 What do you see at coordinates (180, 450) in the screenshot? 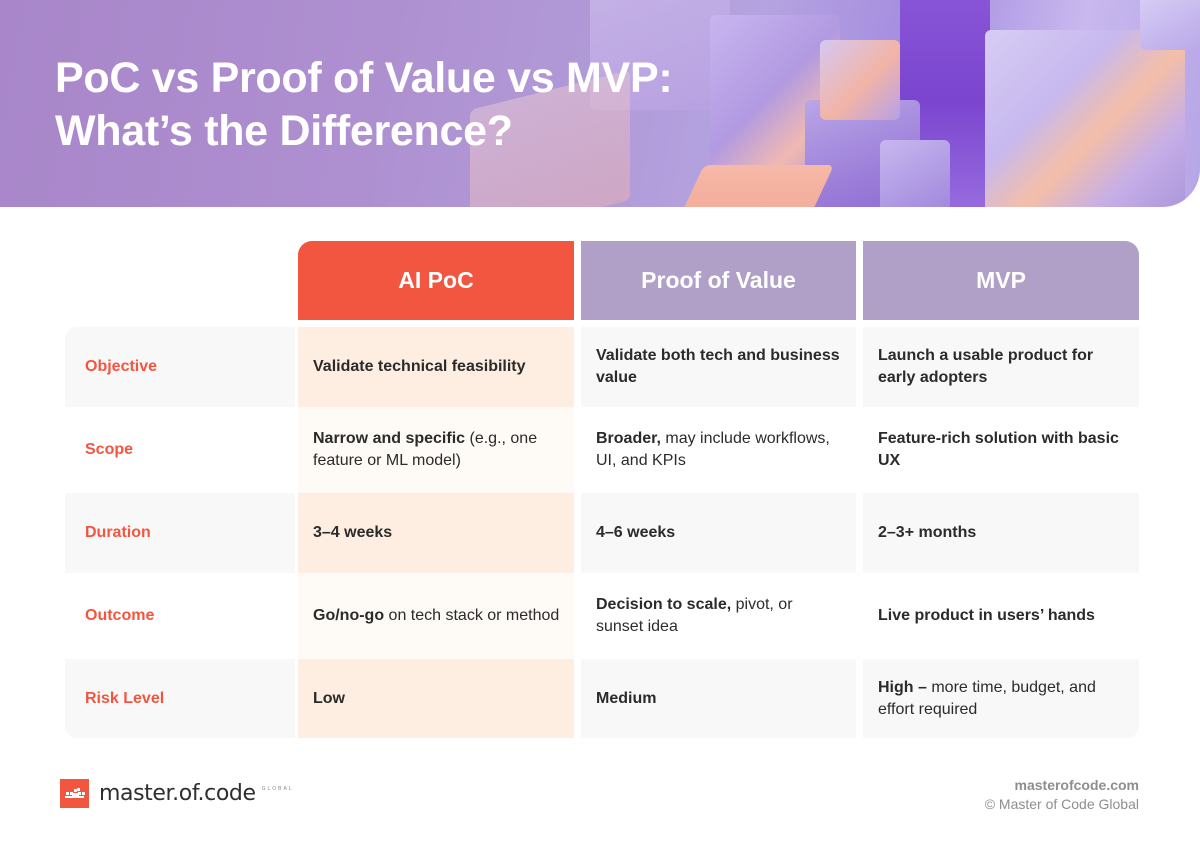
I see `row-label: Scope` at bounding box center [180, 450].